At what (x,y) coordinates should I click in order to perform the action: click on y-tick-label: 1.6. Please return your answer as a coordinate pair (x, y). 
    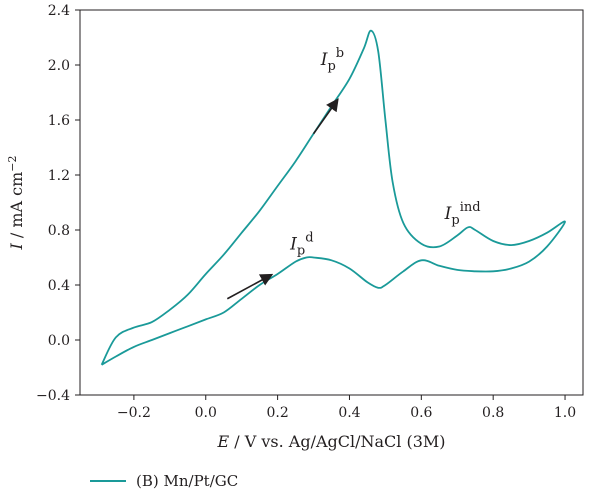
    Looking at the image, I should click on (59, 121).